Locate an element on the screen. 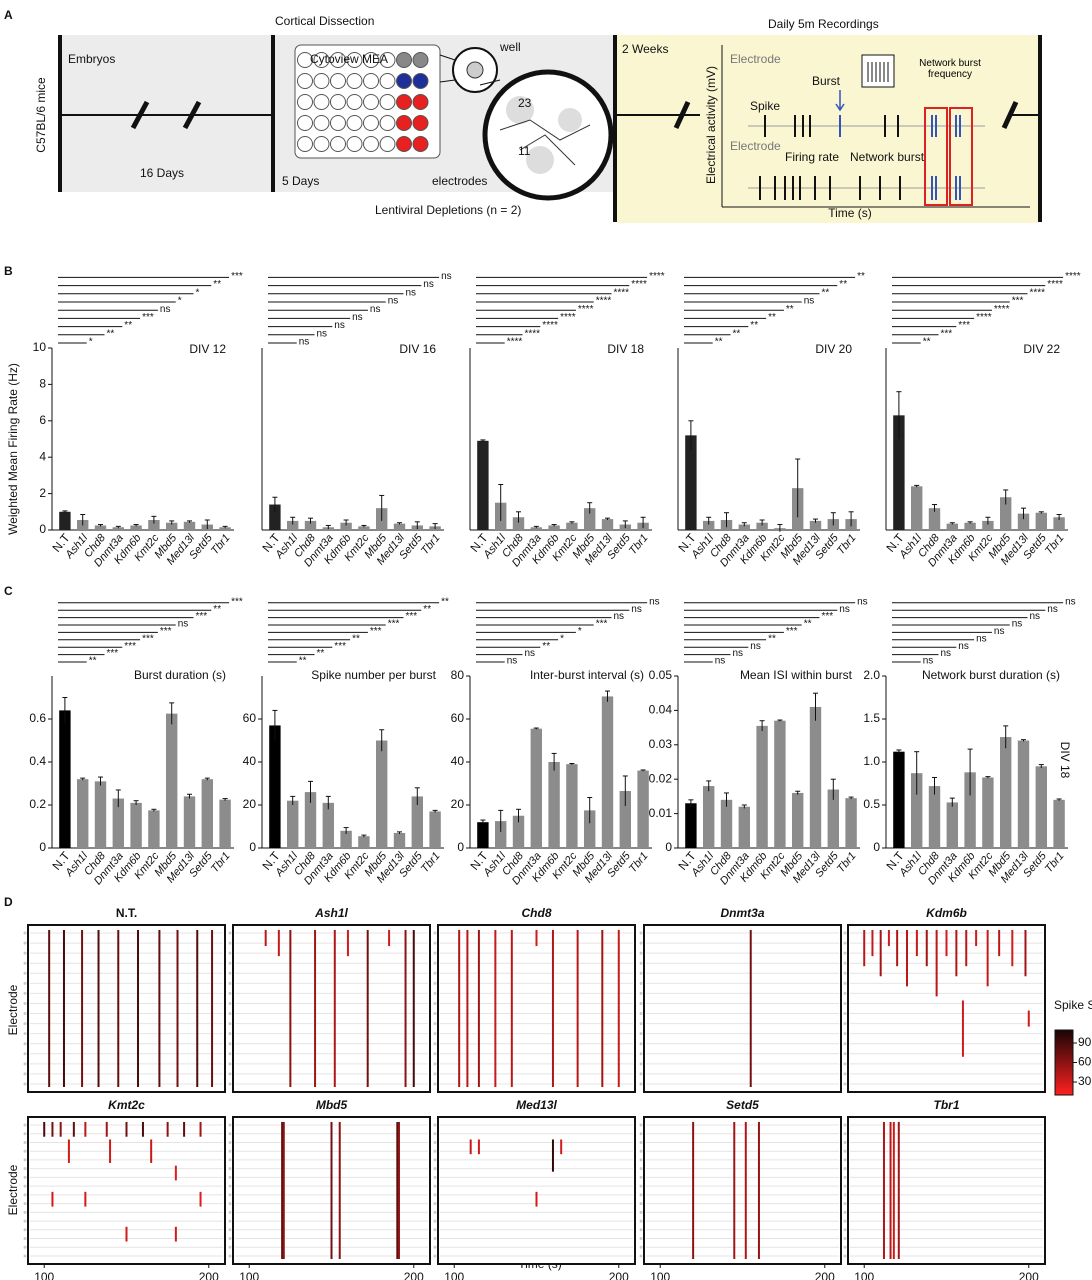  y-tick-label: 2.0 is located at coordinates (871, 675).